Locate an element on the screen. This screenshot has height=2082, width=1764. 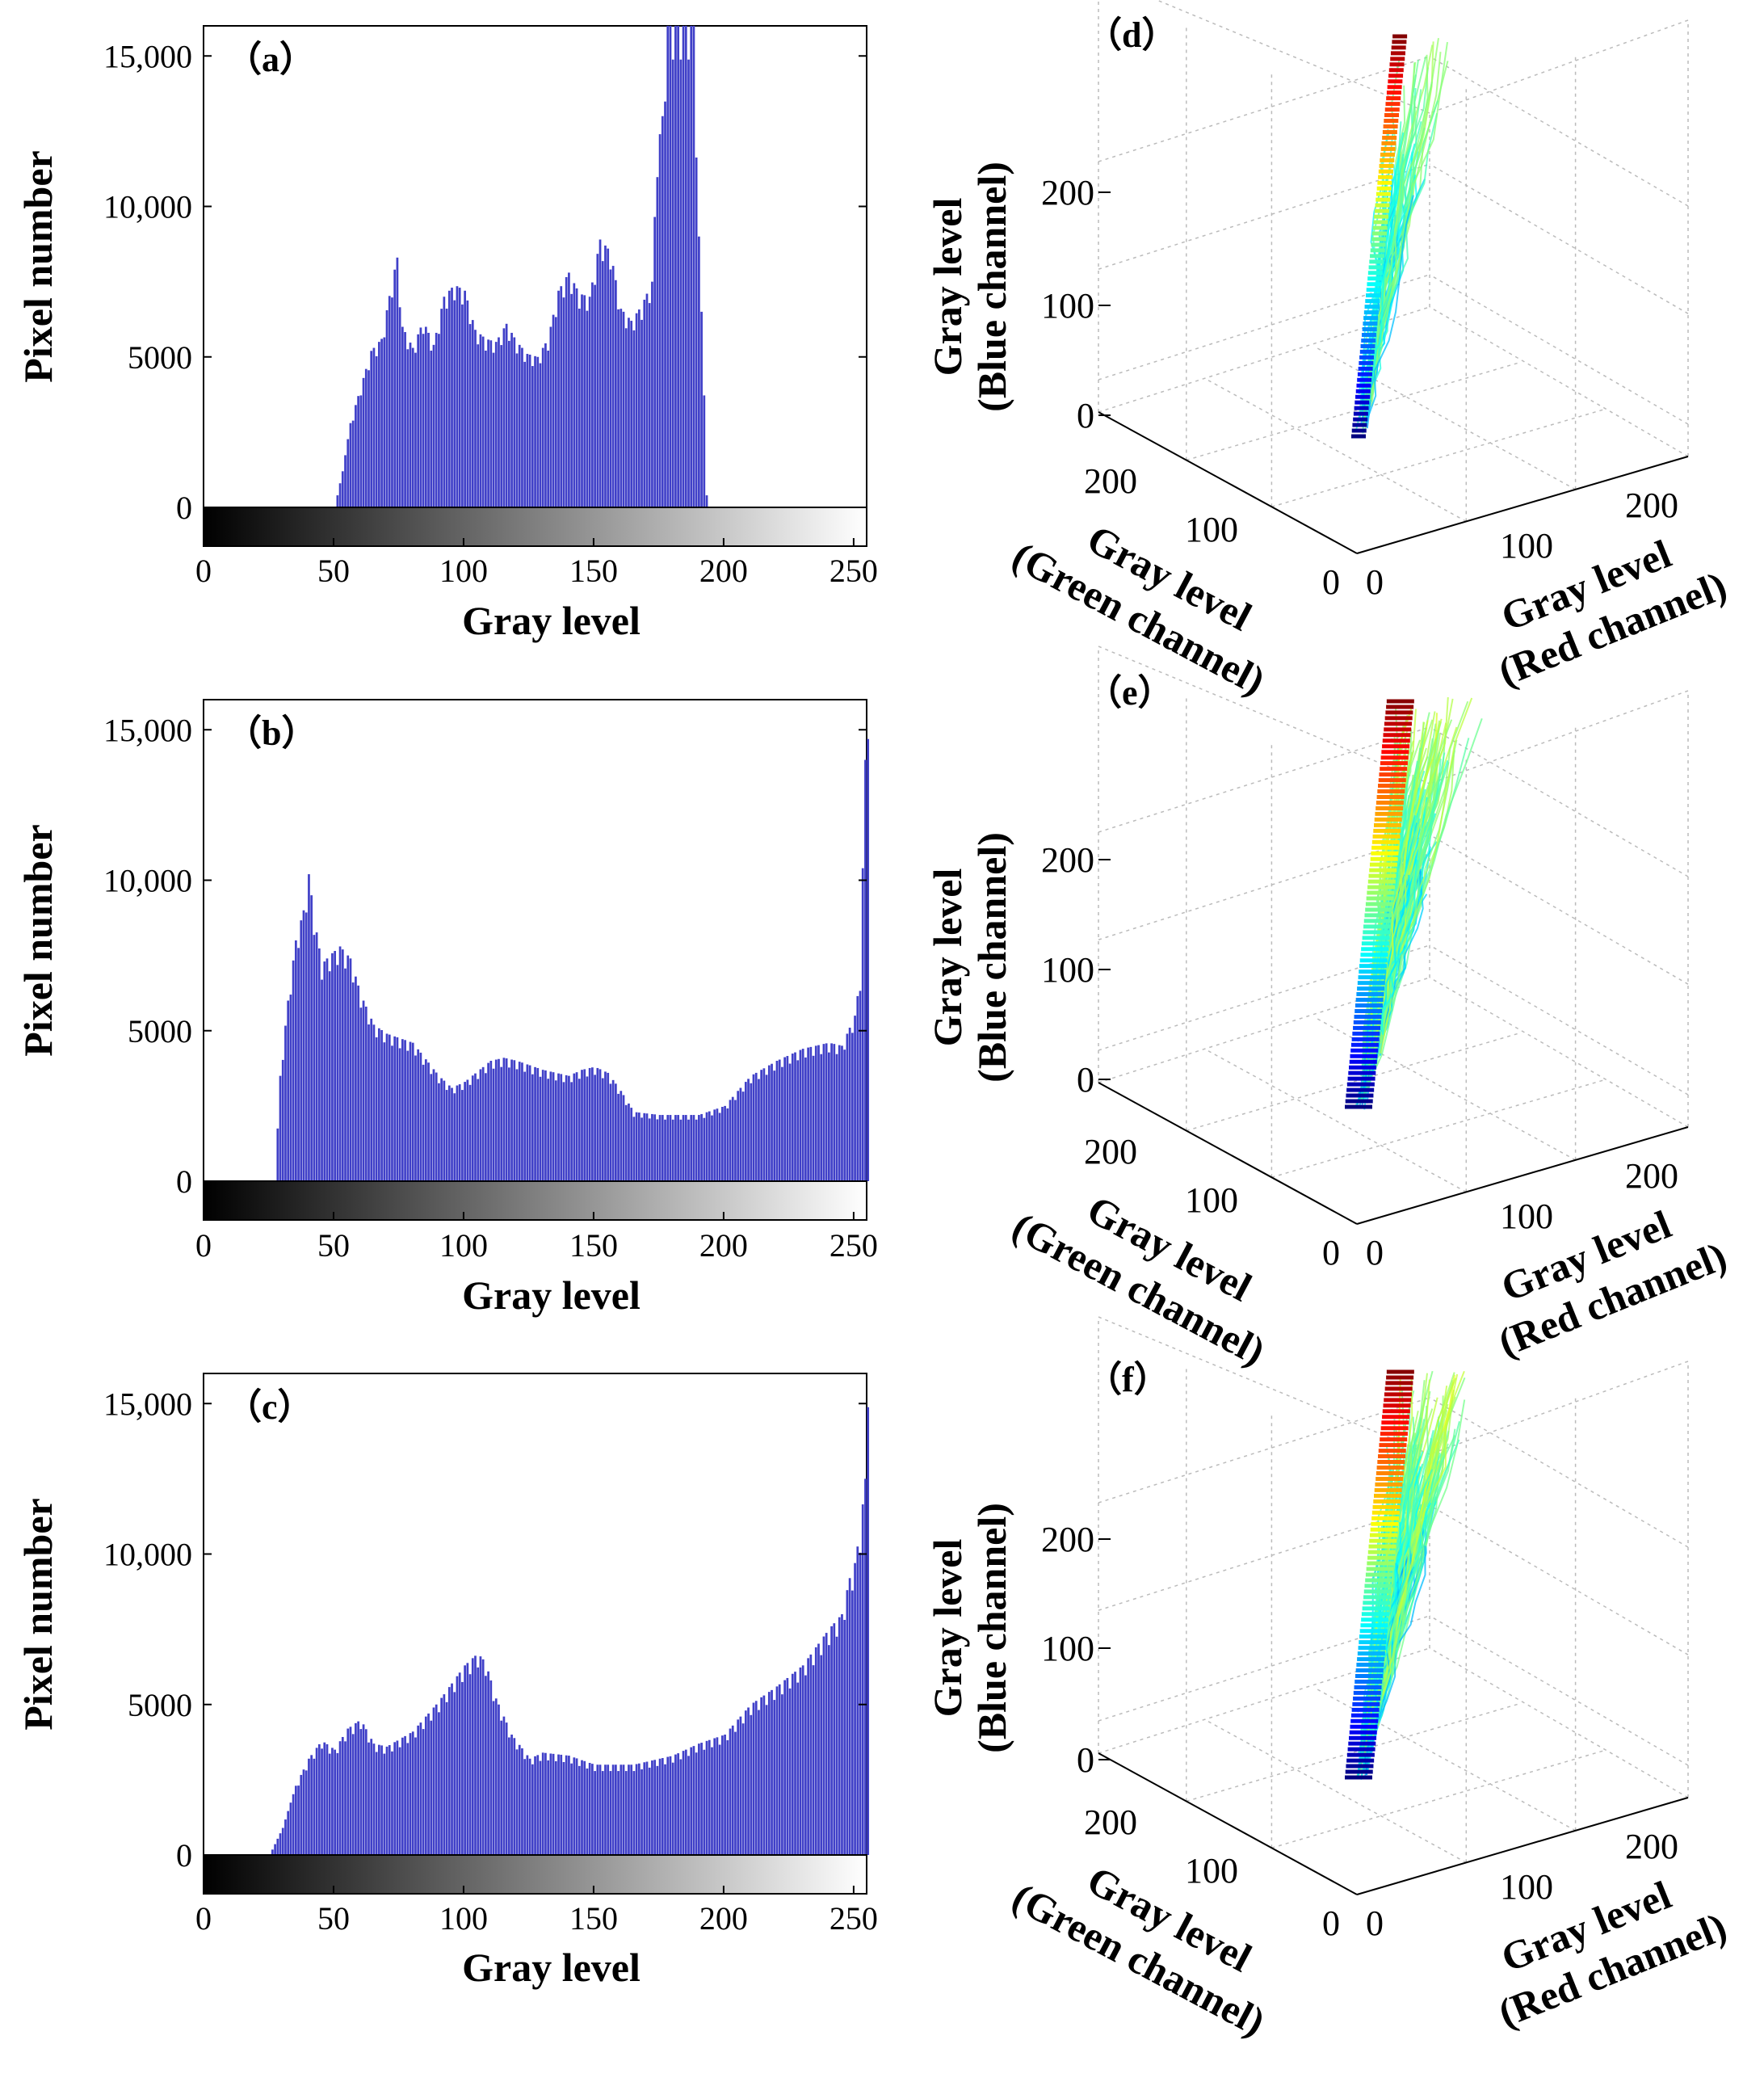
y-tick-label: 5000 is located at coordinates (160, 1031).